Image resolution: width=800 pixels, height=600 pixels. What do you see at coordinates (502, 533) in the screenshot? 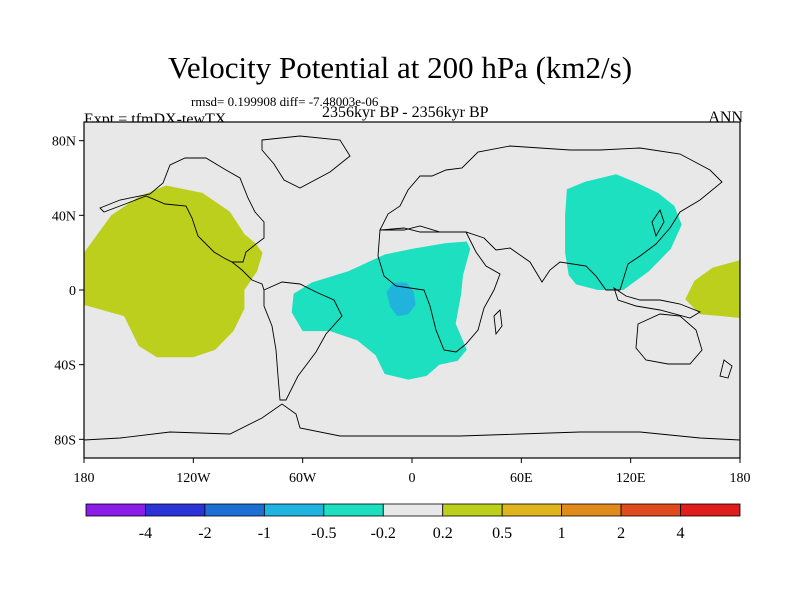
I see `colorbar-label: 0.5` at bounding box center [502, 533].